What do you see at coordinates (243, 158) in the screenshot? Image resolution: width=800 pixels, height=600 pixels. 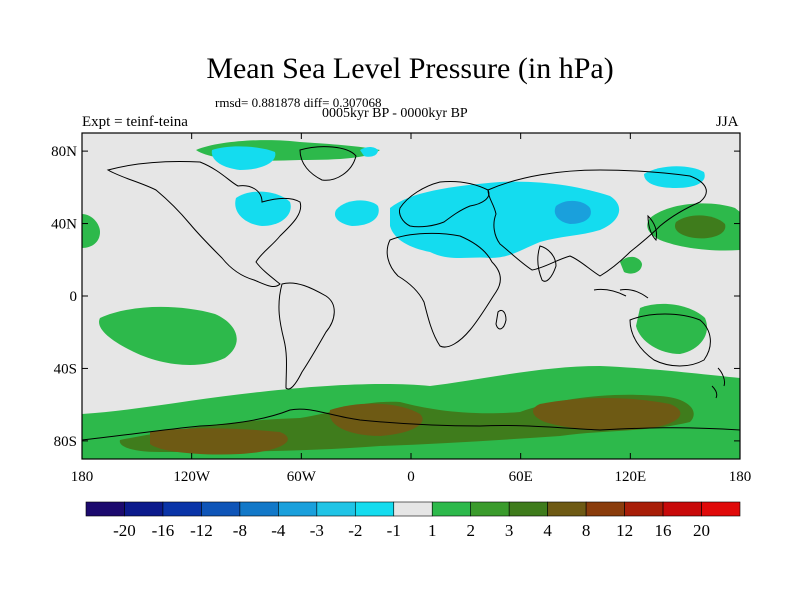 I see `anomaly-arctic-neg` at bounding box center [243, 158].